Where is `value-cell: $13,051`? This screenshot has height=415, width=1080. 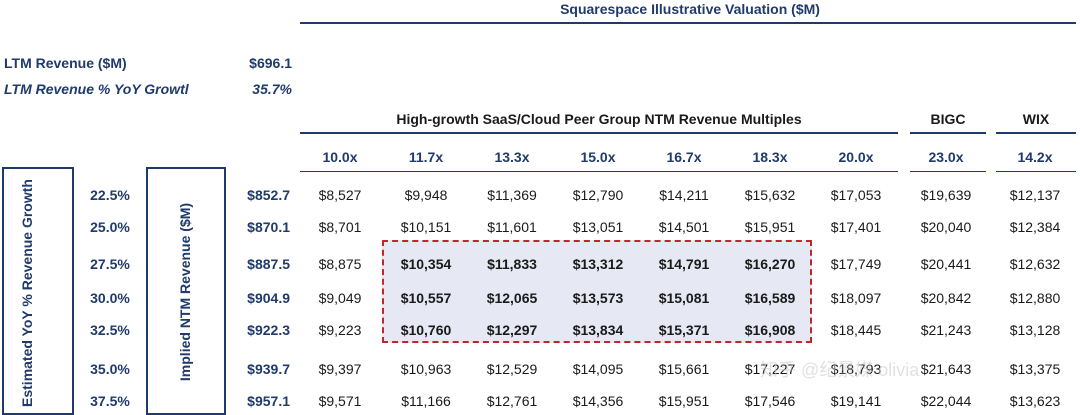
value-cell: $13,051 is located at coordinates (598, 227).